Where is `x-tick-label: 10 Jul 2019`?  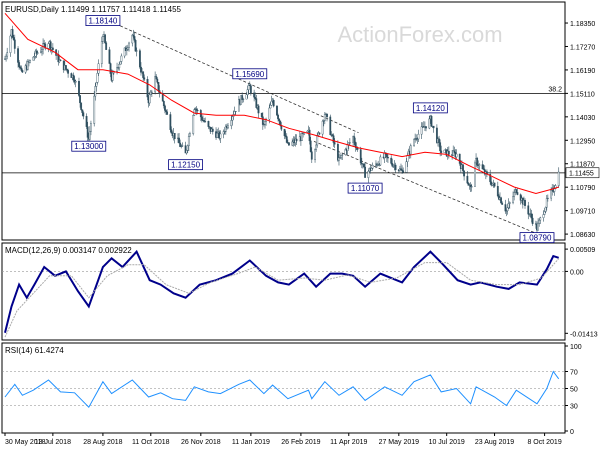 x-tick-label: 10 Jul 2019 is located at coordinates (447, 442).